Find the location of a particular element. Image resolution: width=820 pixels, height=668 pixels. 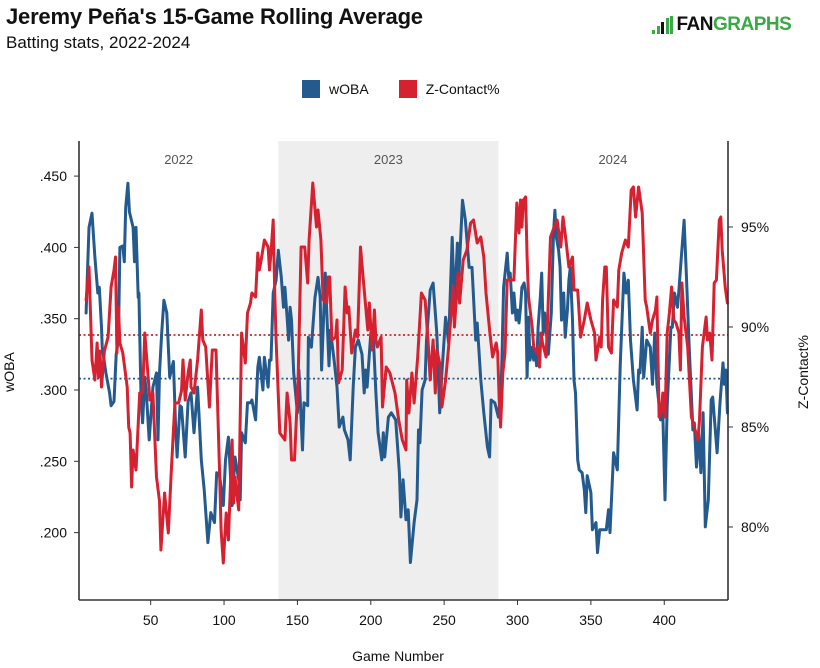

x-tick-label-200: 200 is located at coordinates (371, 620).